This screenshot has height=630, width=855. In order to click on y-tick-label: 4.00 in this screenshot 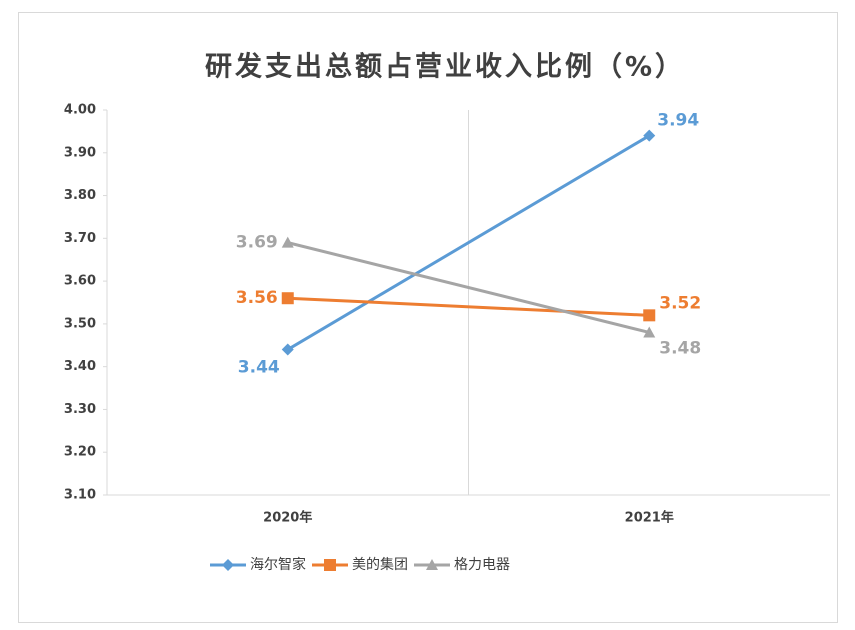, I will do `click(80, 110)`.